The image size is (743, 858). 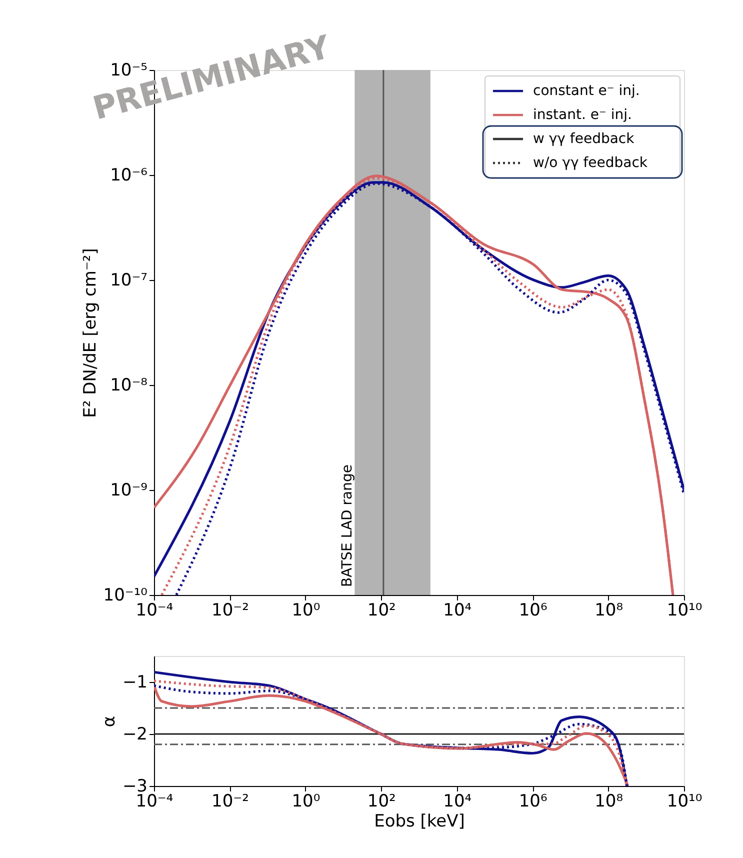 What do you see at coordinates (90, 333) in the screenshot?
I see `y-axis-title: E² DN/dE [erg cm⁻²]` at bounding box center [90, 333].